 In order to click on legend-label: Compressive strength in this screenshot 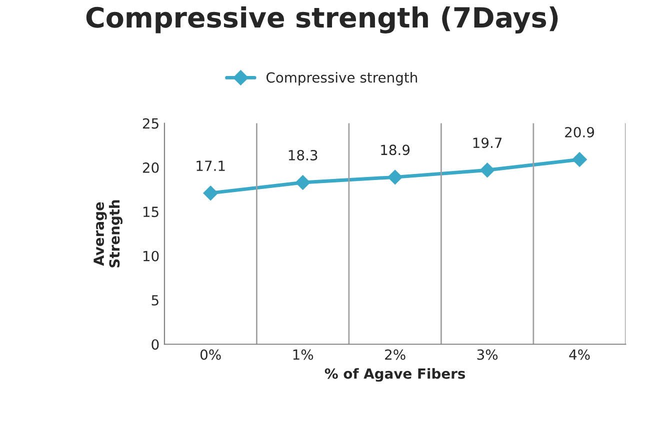, I will do `click(342, 79)`.